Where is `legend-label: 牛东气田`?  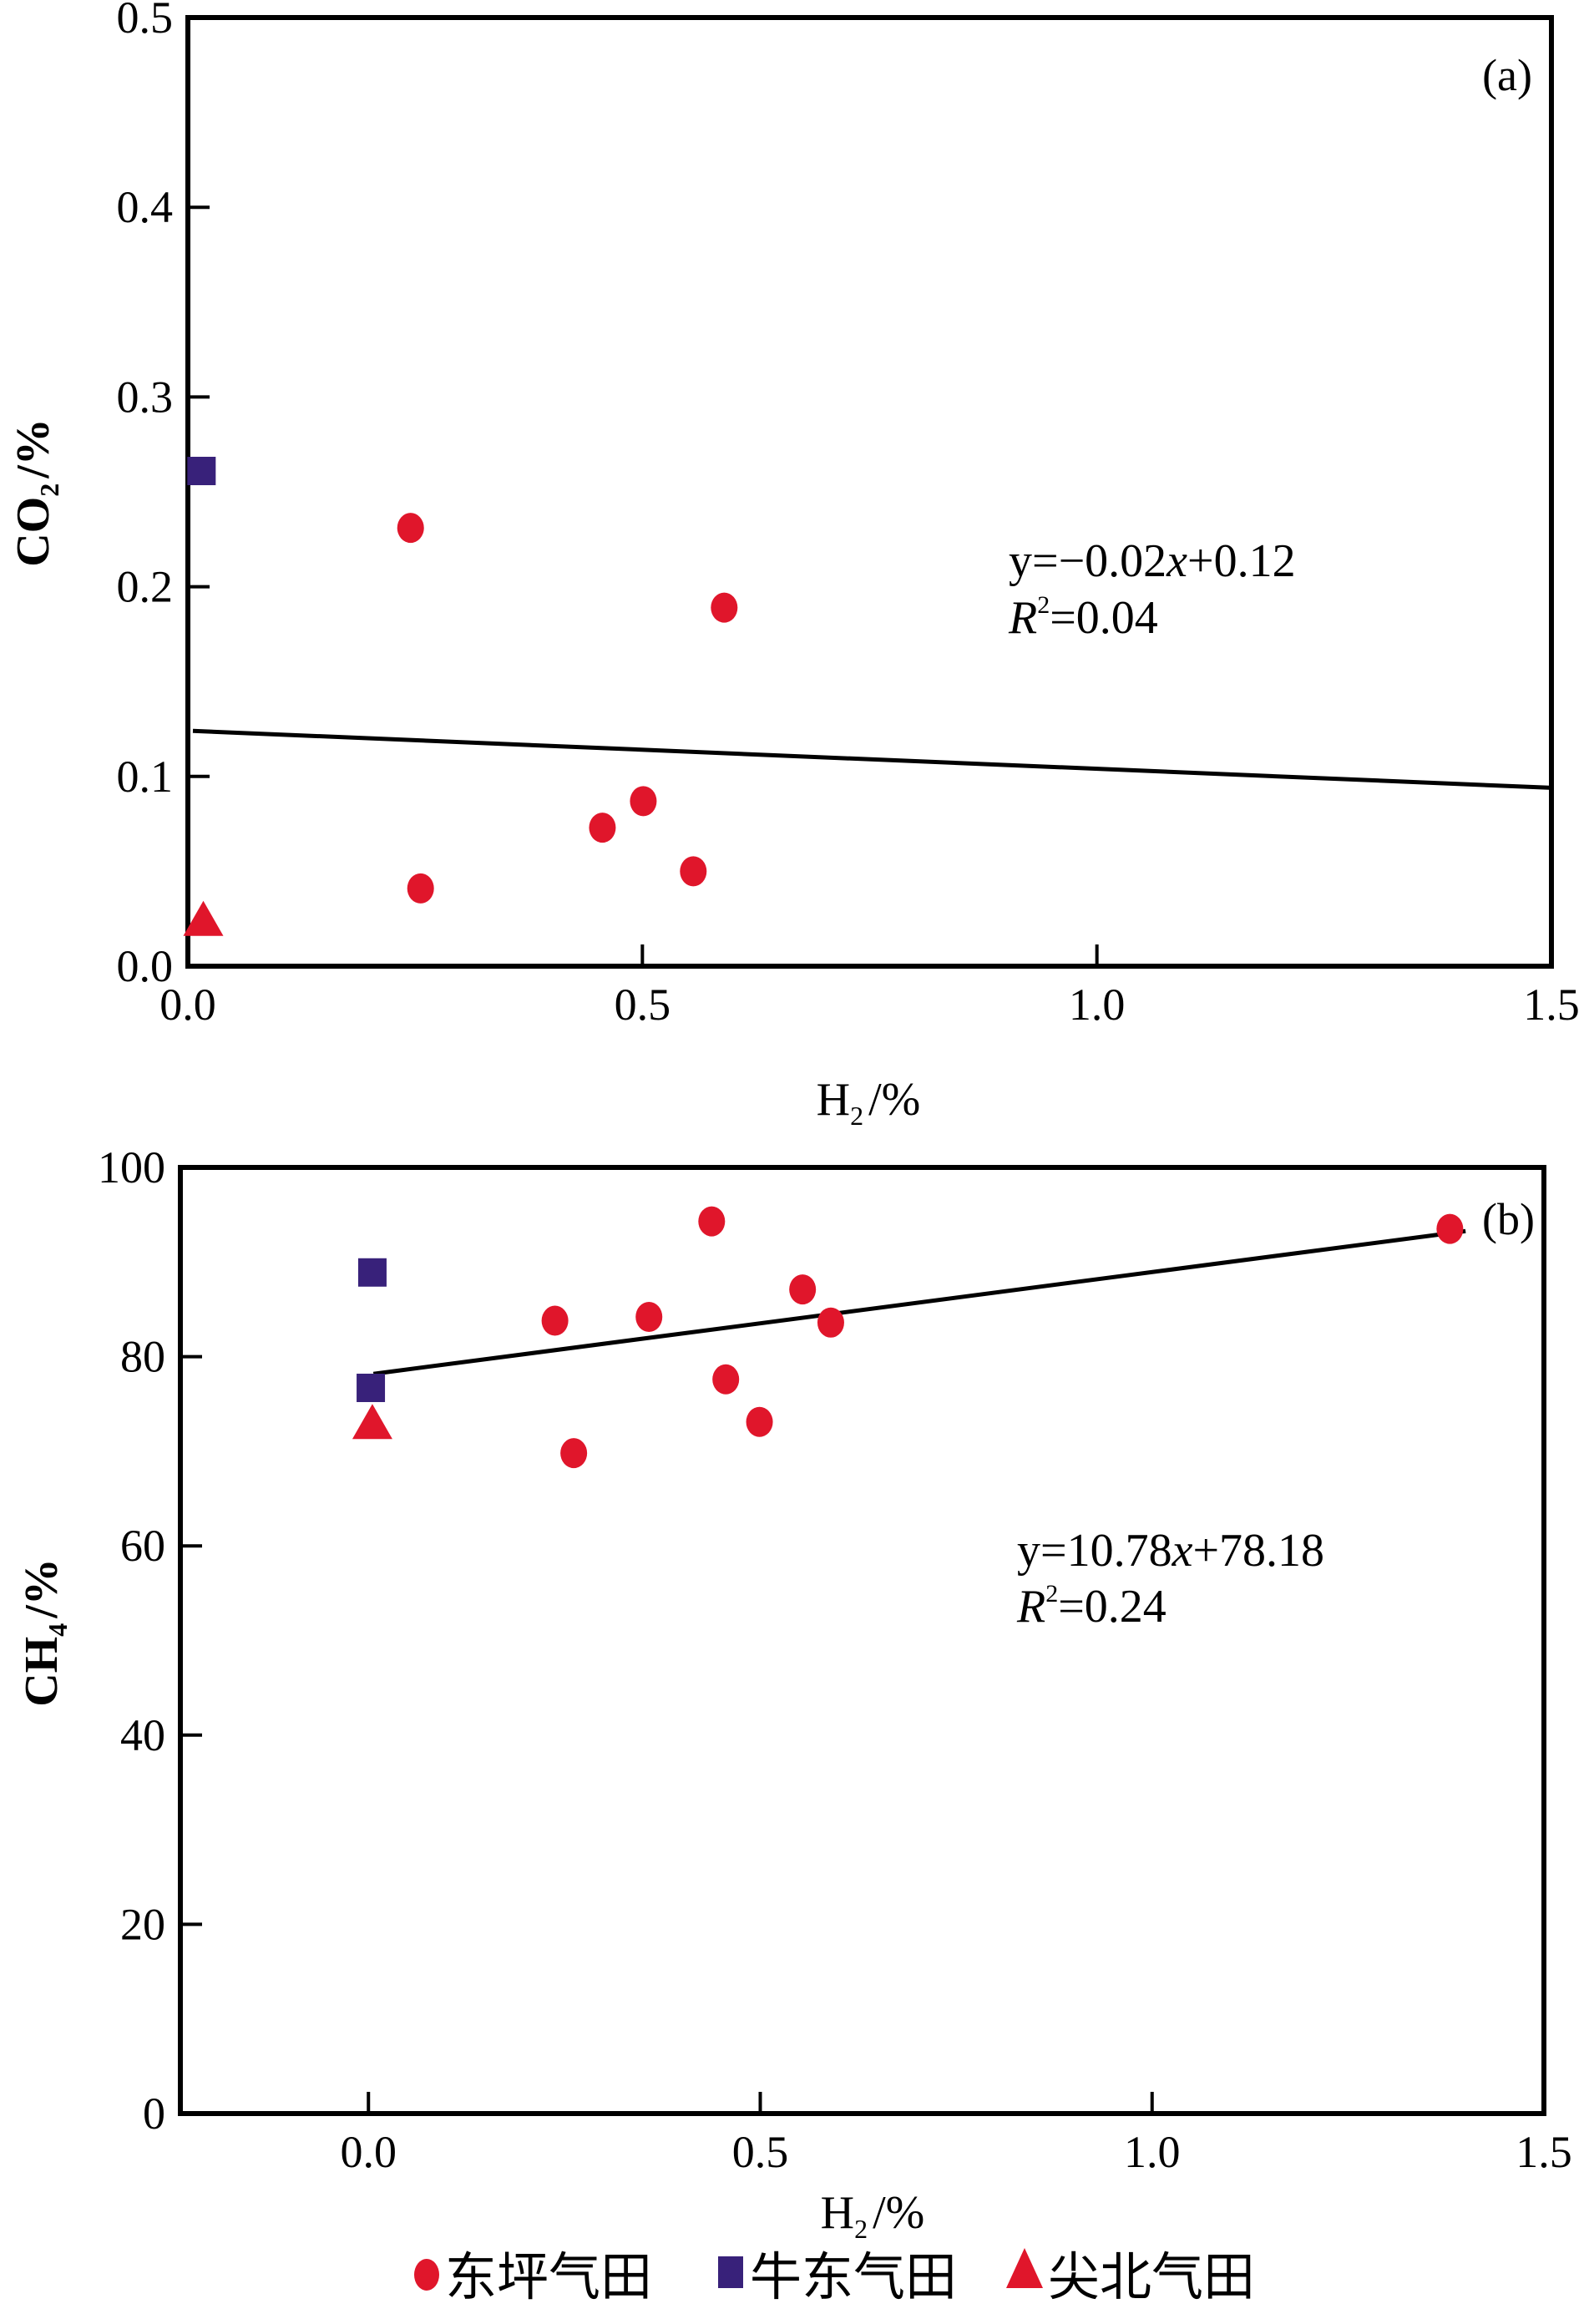 legend-label: 牛东气田 is located at coordinates (853, 2276).